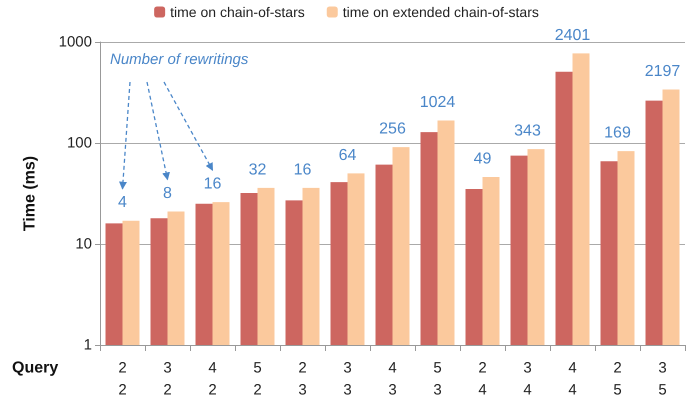 The height and width of the screenshot is (410, 693). I want to click on annotation: 343, so click(527, 131).